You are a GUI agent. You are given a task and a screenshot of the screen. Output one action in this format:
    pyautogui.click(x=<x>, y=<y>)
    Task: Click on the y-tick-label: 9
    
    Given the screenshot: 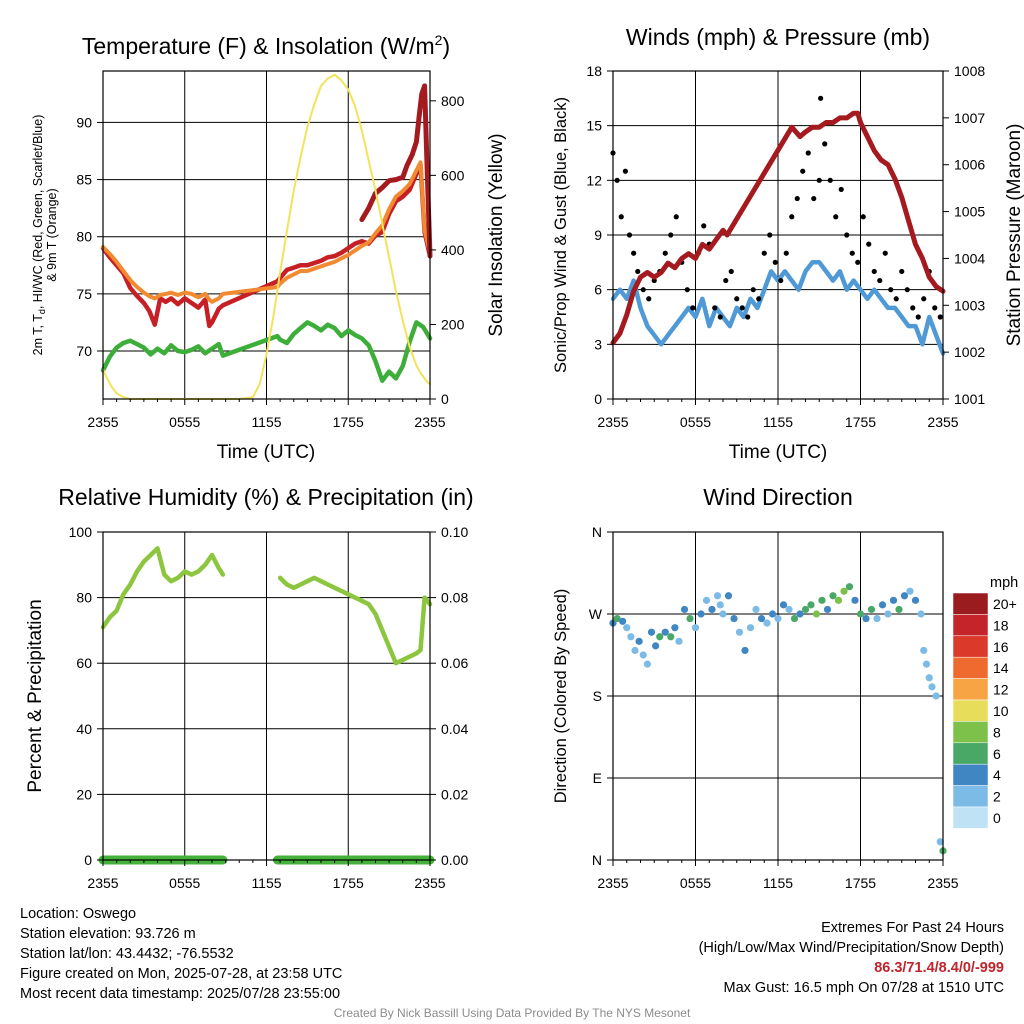 What is the action you would take?
    pyautogui.click(x=598, y=235)
    